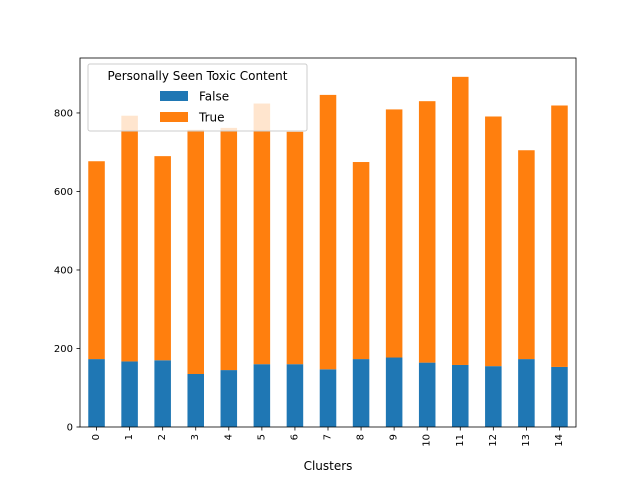  I want to click on y-tick-label: 600, so click(63, 192).